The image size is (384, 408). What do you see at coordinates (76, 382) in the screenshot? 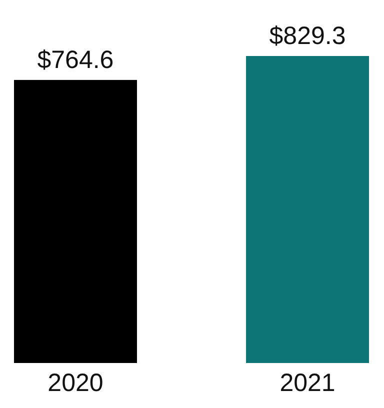
I see `x-tick-label: 2020` at bounding box center [76, 382].